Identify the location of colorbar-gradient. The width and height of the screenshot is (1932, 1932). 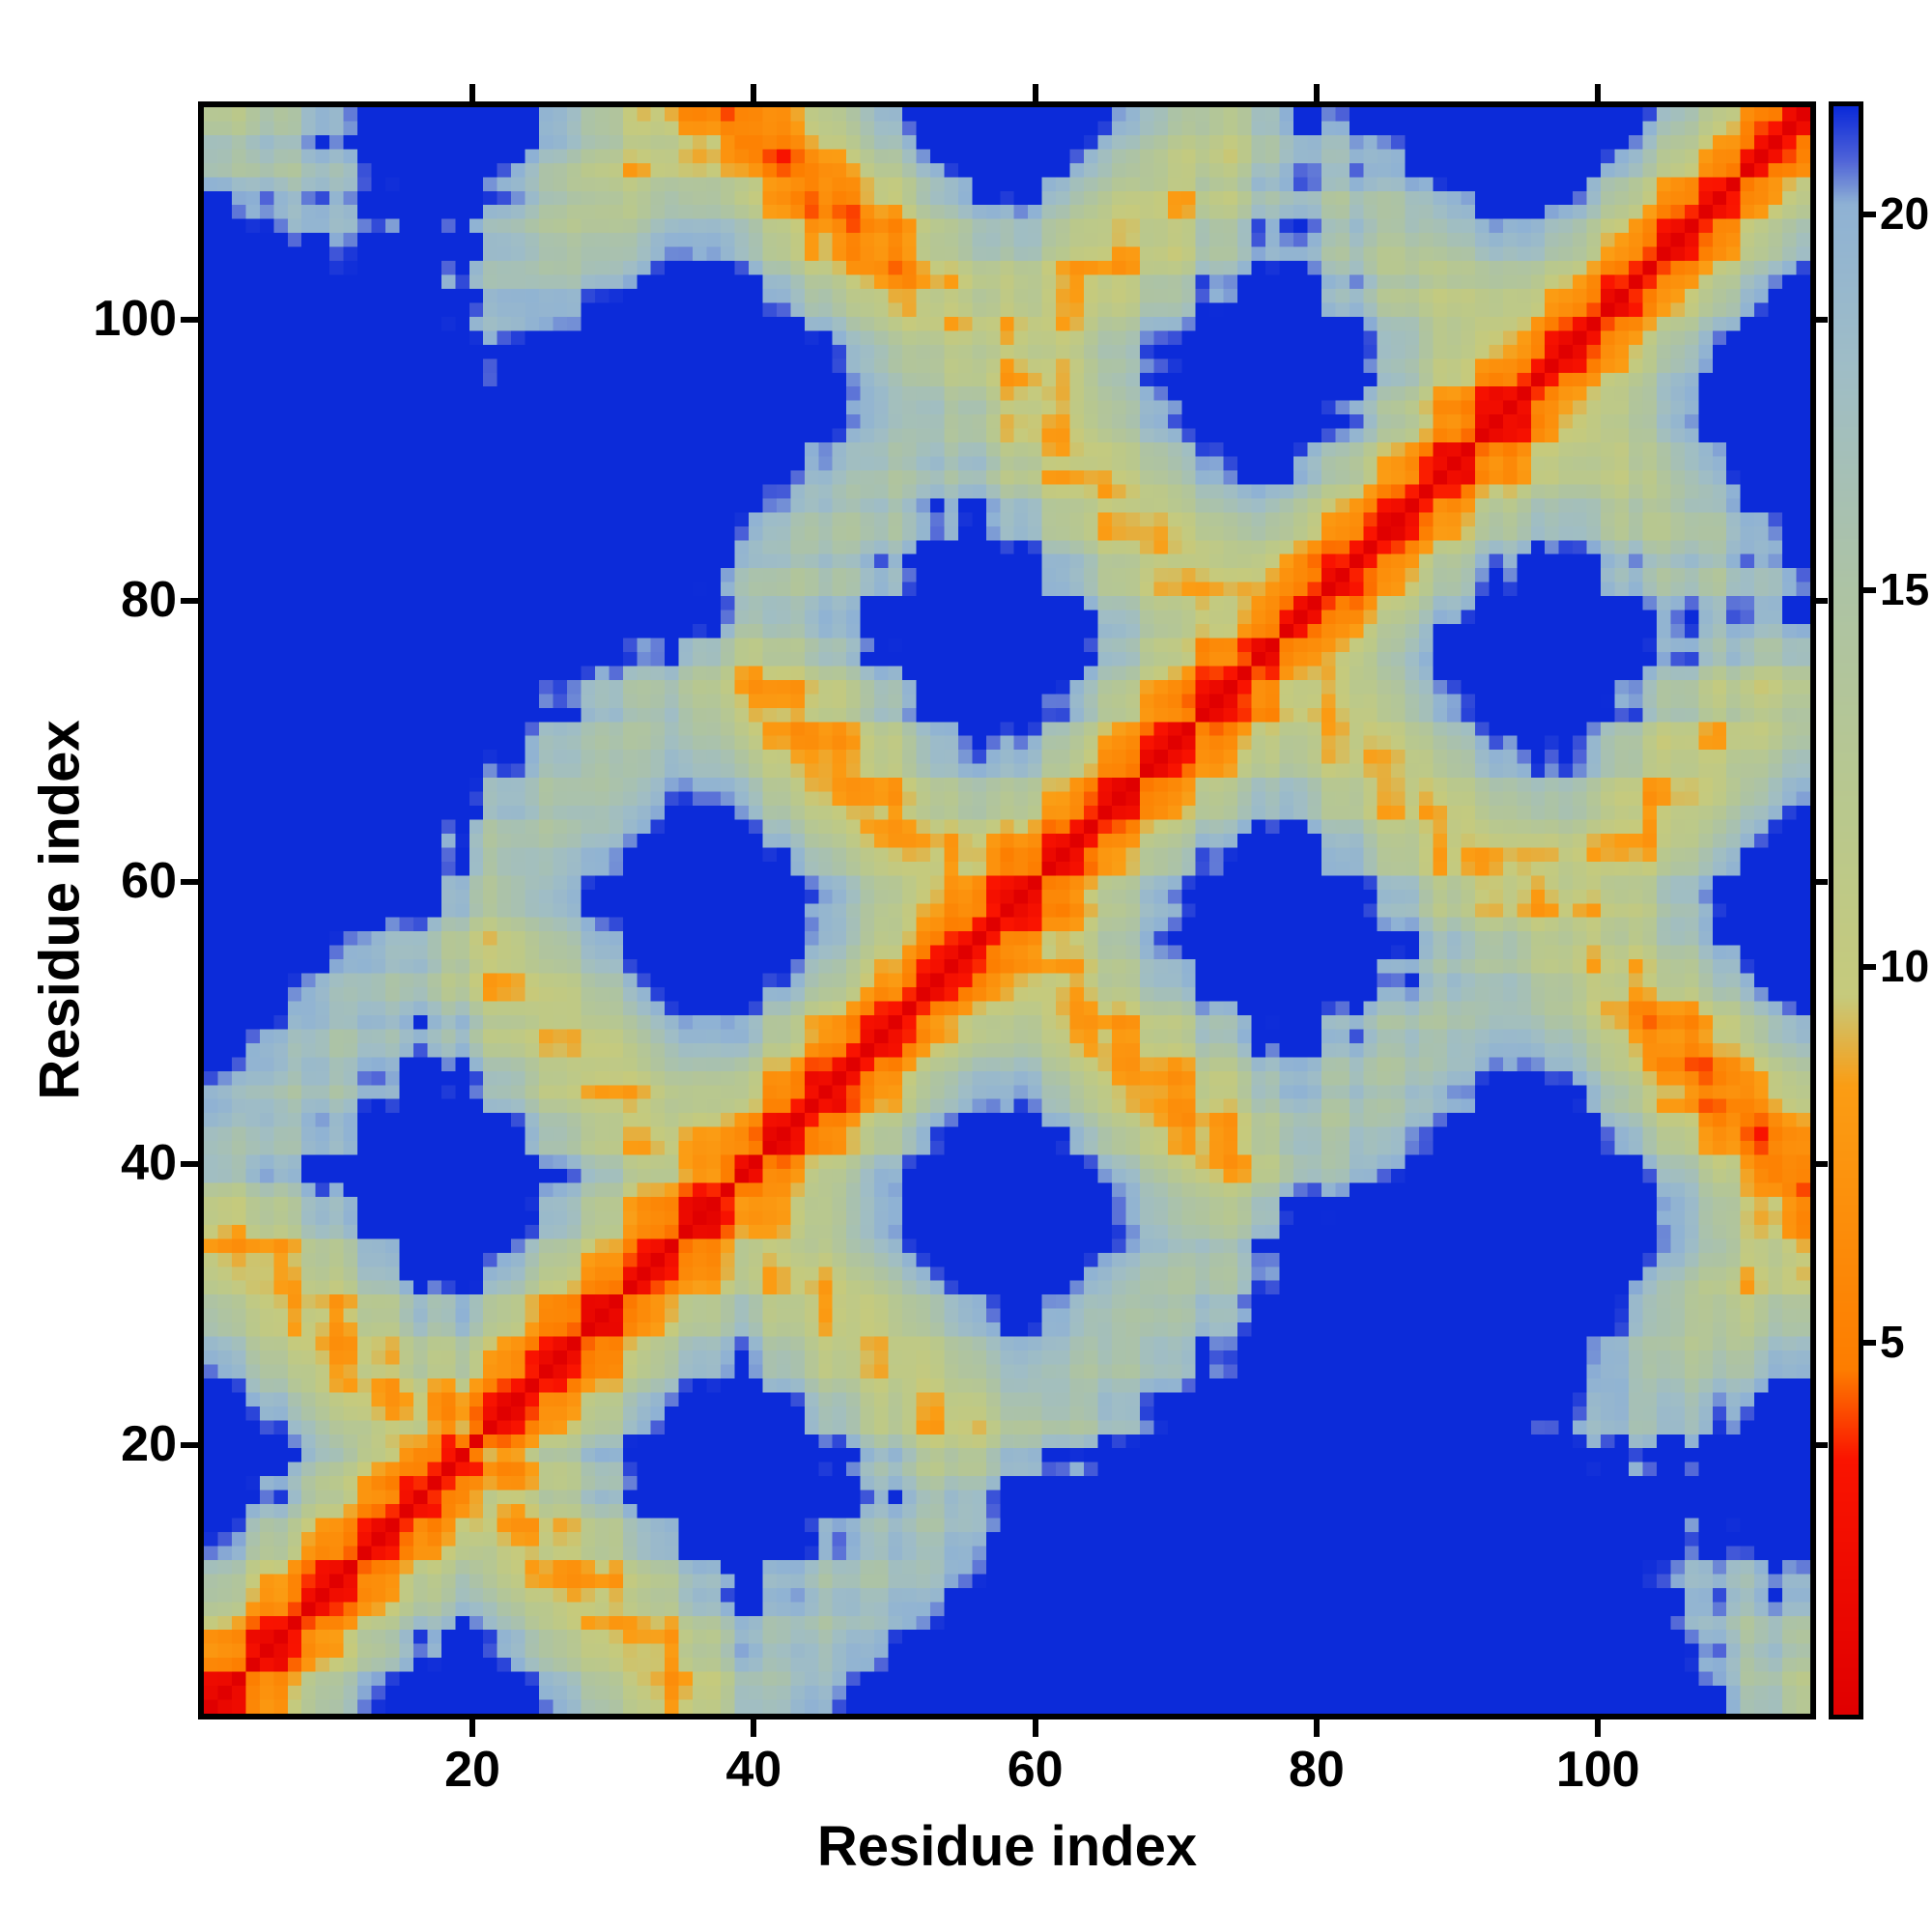
(1846, 910).